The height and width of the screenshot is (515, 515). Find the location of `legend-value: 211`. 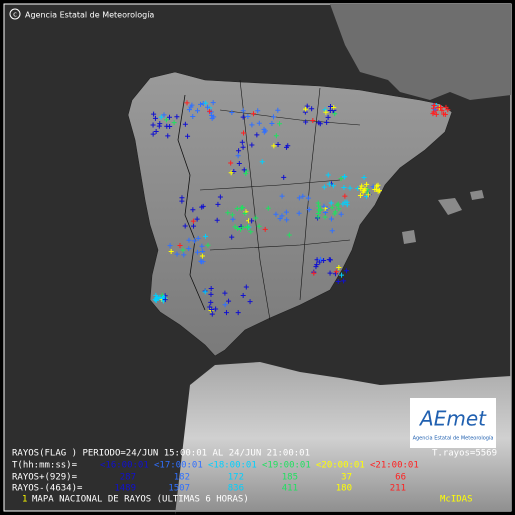

legend-value: 211 is located at coordinates (398, 489).